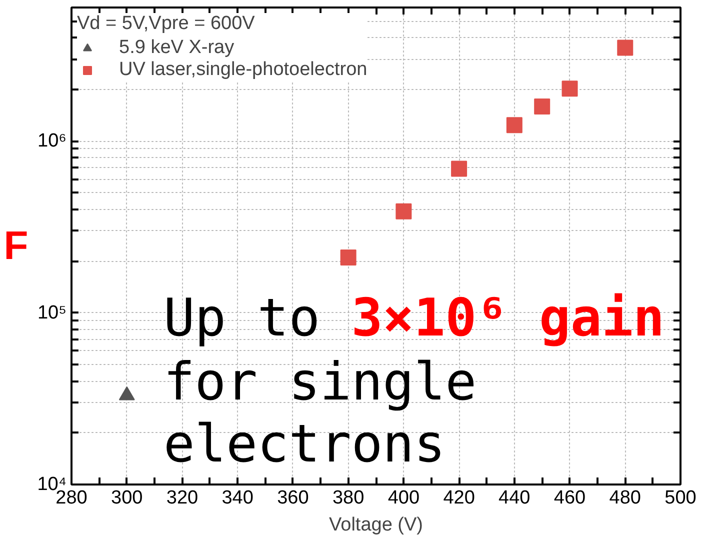 The height and width of the screenshot is (552, 705). Describe the element at coordinates (625, 498) in the screenshot. I see `x-tick-label: 480` at that location.